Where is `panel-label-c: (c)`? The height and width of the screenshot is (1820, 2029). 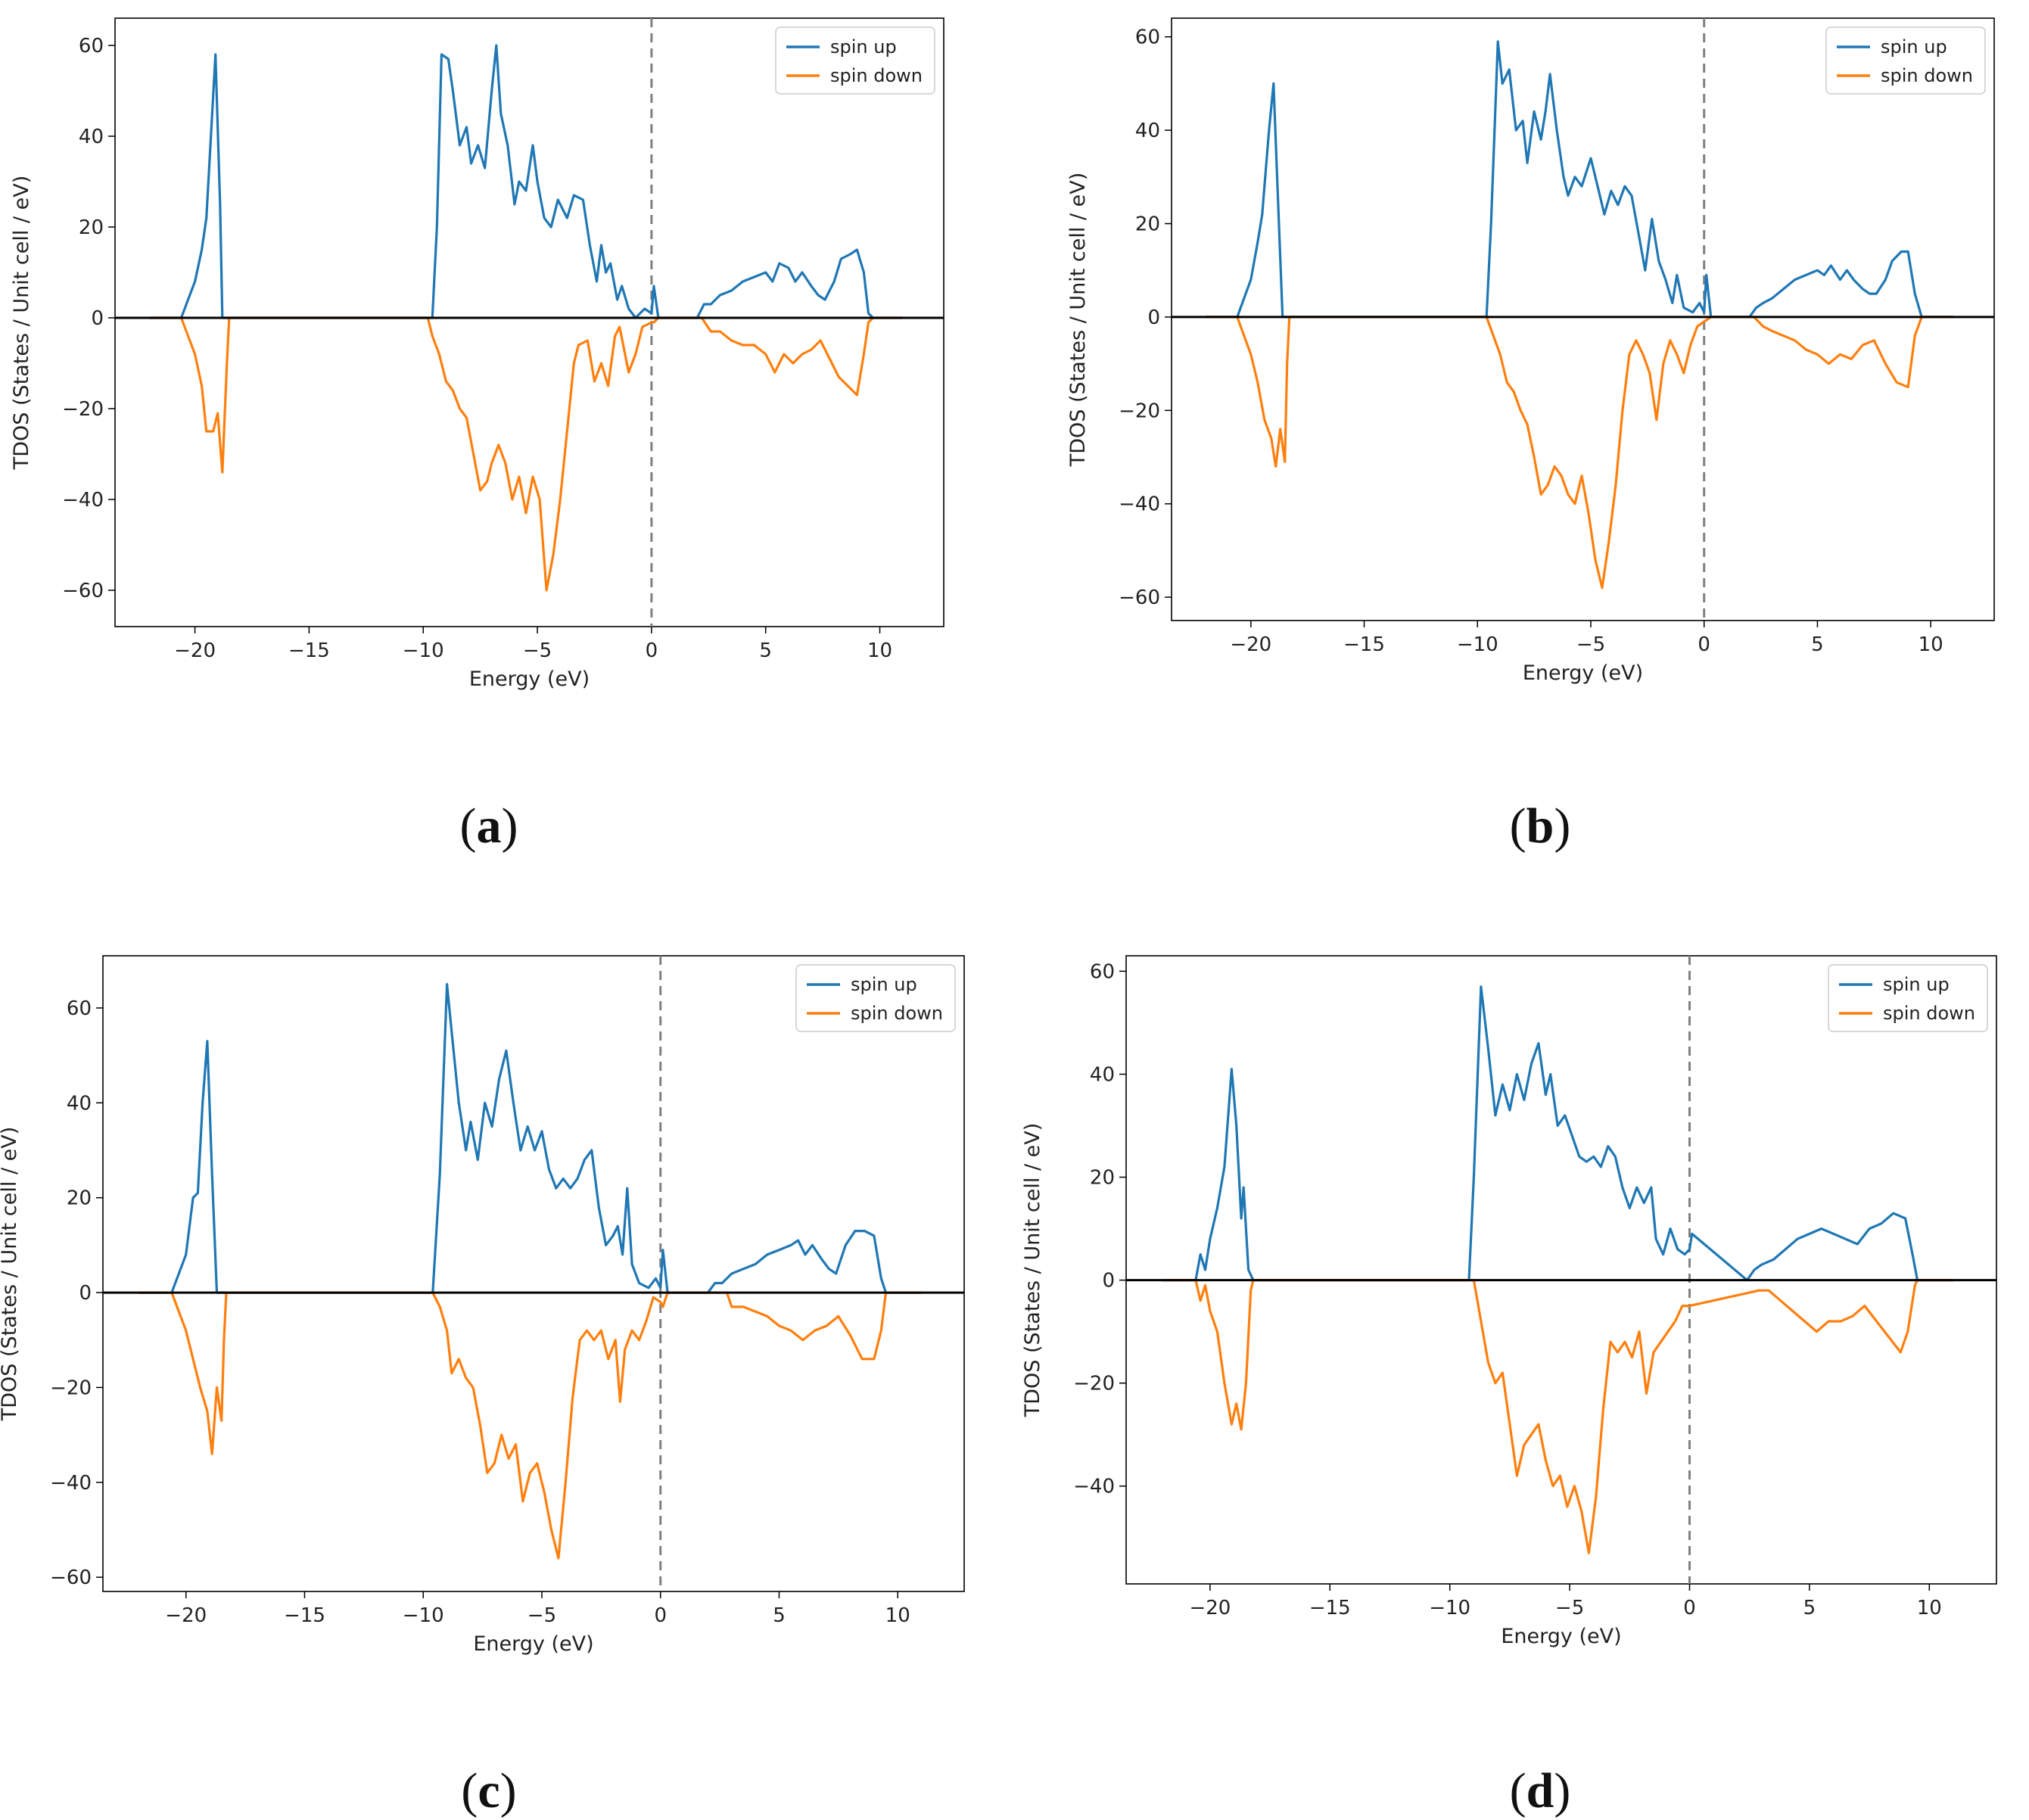
panel-label-c: (c) is located at coordinates (488, 1790).